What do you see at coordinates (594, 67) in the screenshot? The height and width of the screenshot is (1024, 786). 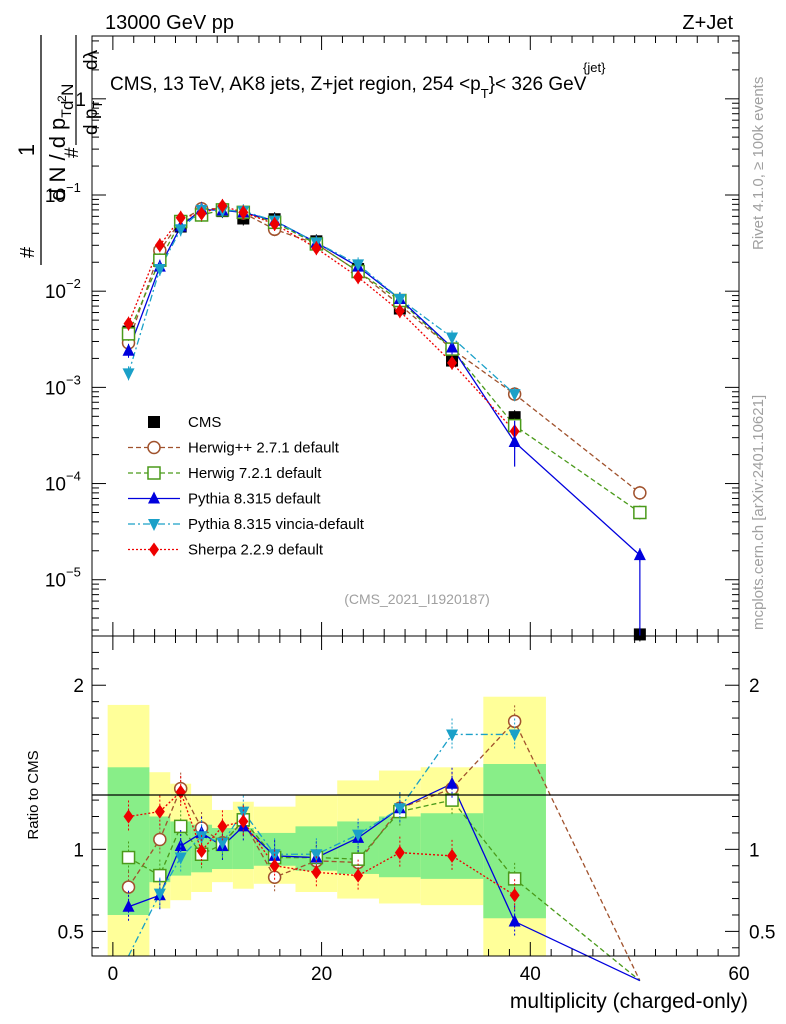 I see `plot-title-sup: {jet}` at bounding box center [594, 67].